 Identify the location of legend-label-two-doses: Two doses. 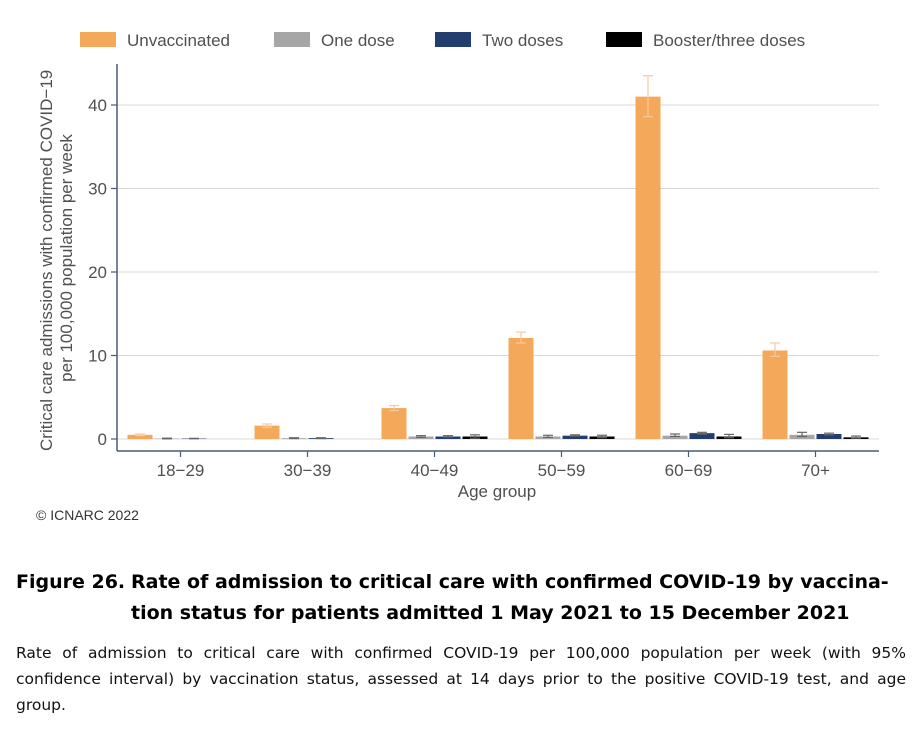
(522, 40).